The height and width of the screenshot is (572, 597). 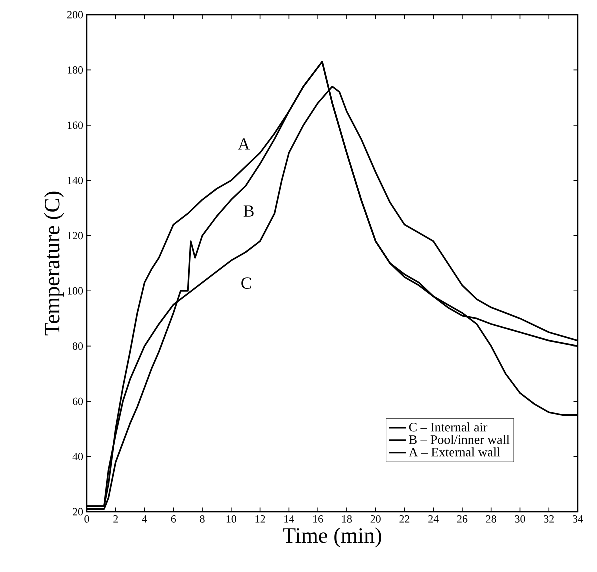 I want to click on legend-label: B – Pool/inner wall, so click(x=459, y=439).